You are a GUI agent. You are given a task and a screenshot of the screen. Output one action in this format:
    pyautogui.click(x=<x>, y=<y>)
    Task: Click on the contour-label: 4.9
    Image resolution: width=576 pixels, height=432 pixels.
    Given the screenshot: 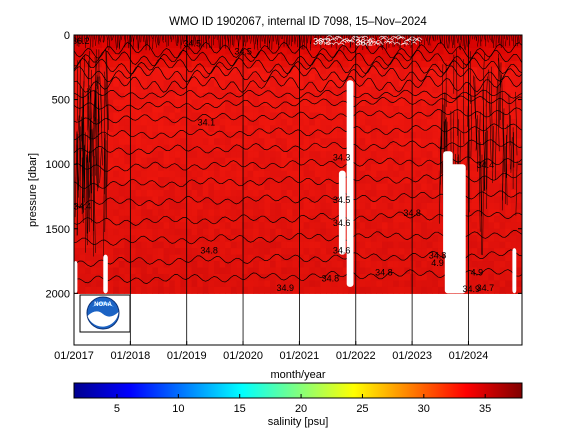 What is the action you would take?
    pyautogui.click(x=477, y=272)
    